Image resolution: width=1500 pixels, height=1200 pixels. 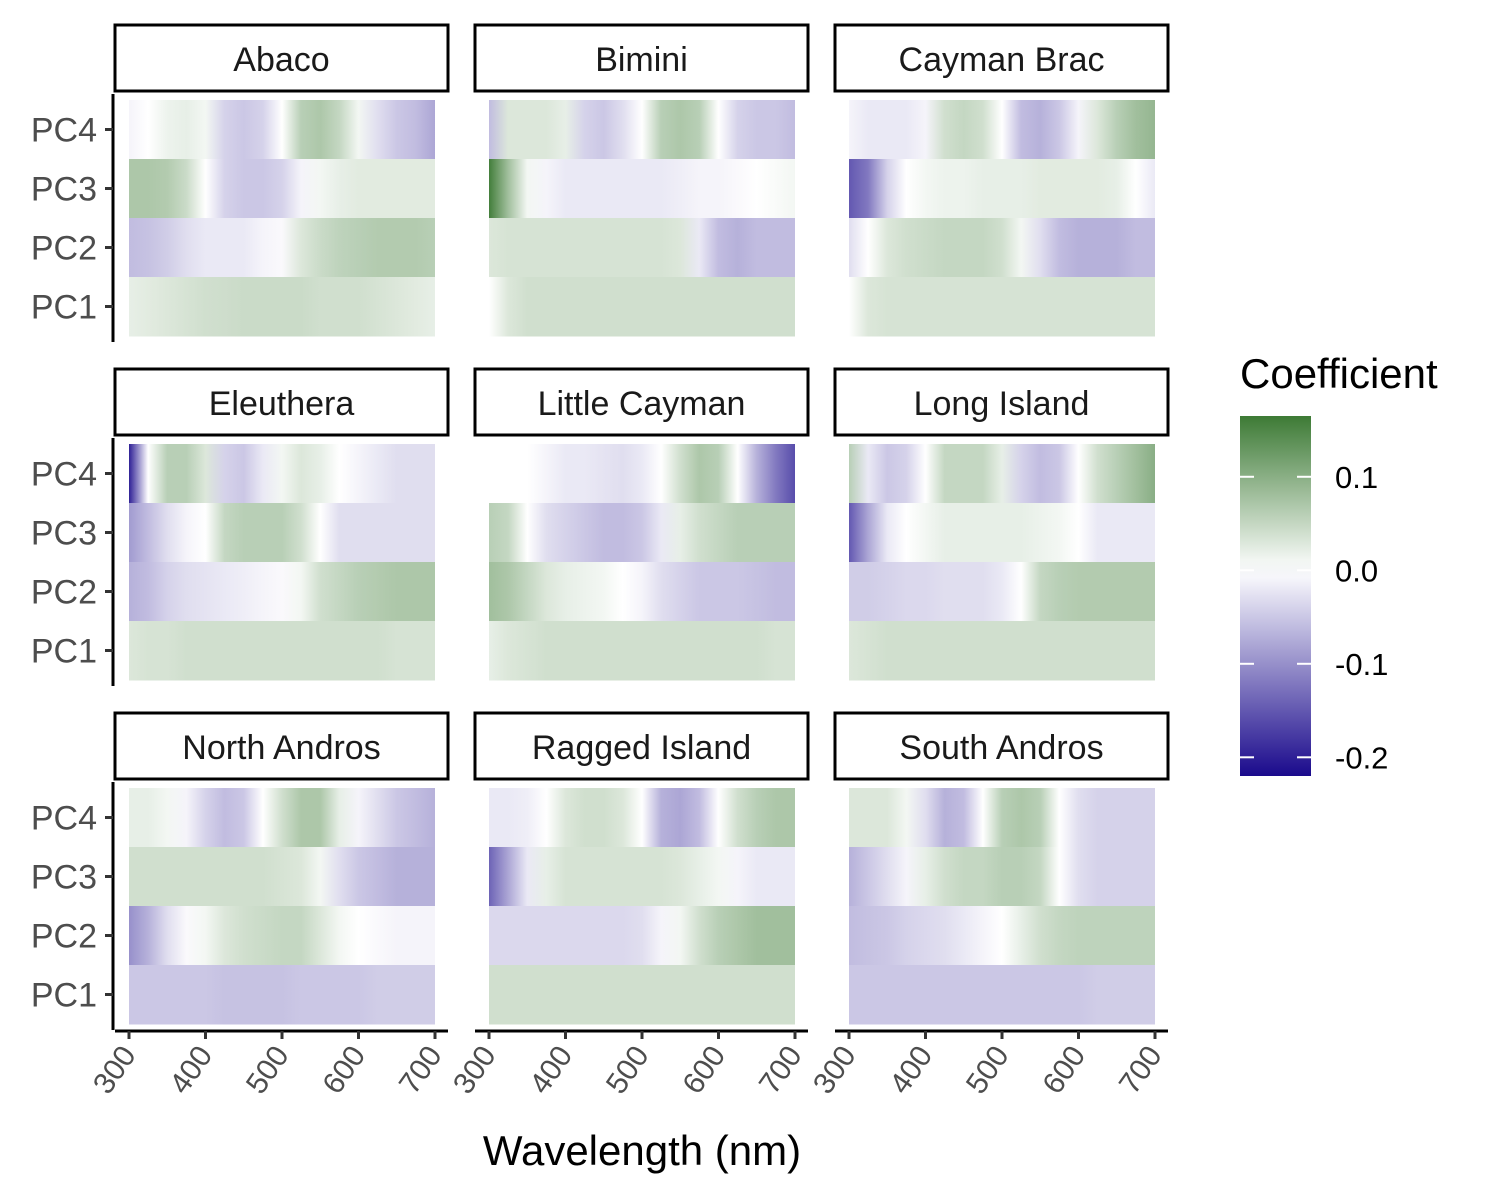 I want to click on legend-label: -0.2, so click(x=1361, y=757).